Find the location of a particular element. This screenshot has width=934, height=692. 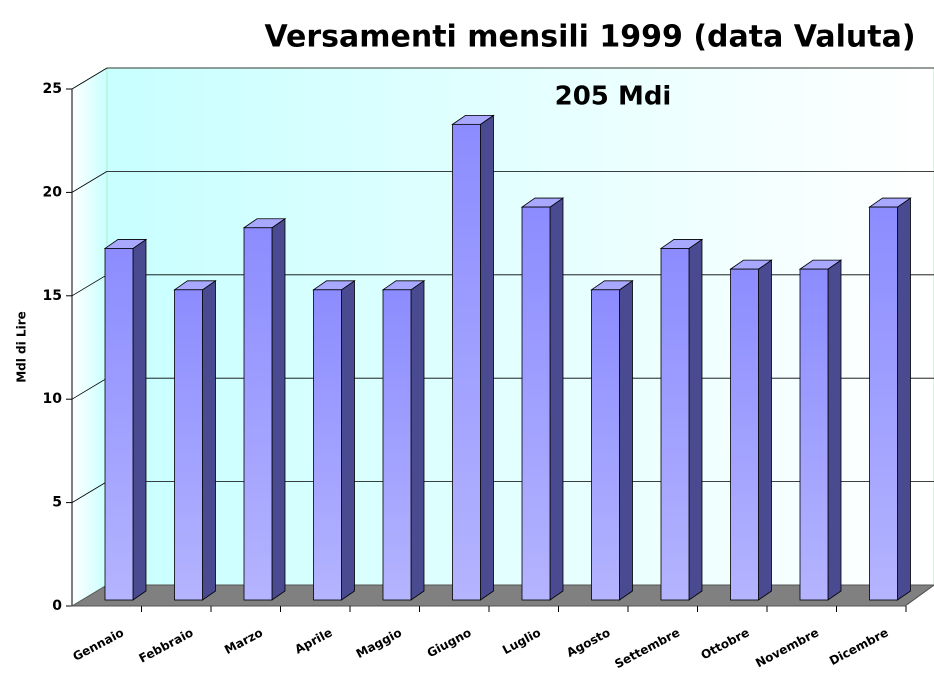

y-tick-label: 10 is located at coordinates (53, 399).